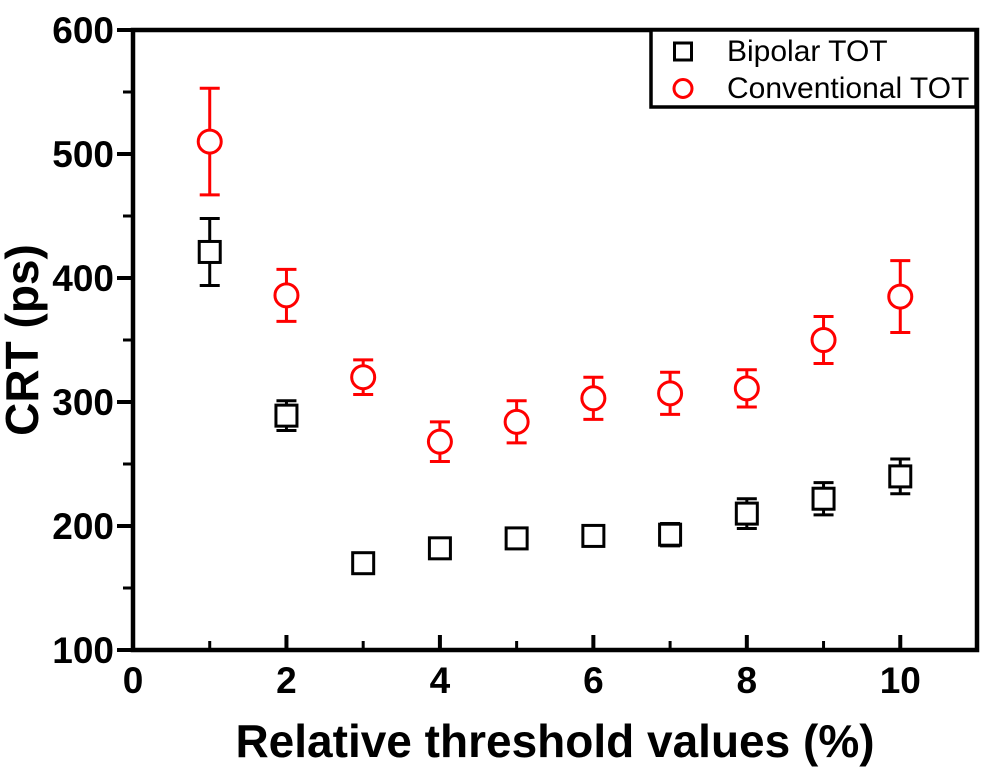  I want to click on y-tick-label: 200, so click(83, 526).